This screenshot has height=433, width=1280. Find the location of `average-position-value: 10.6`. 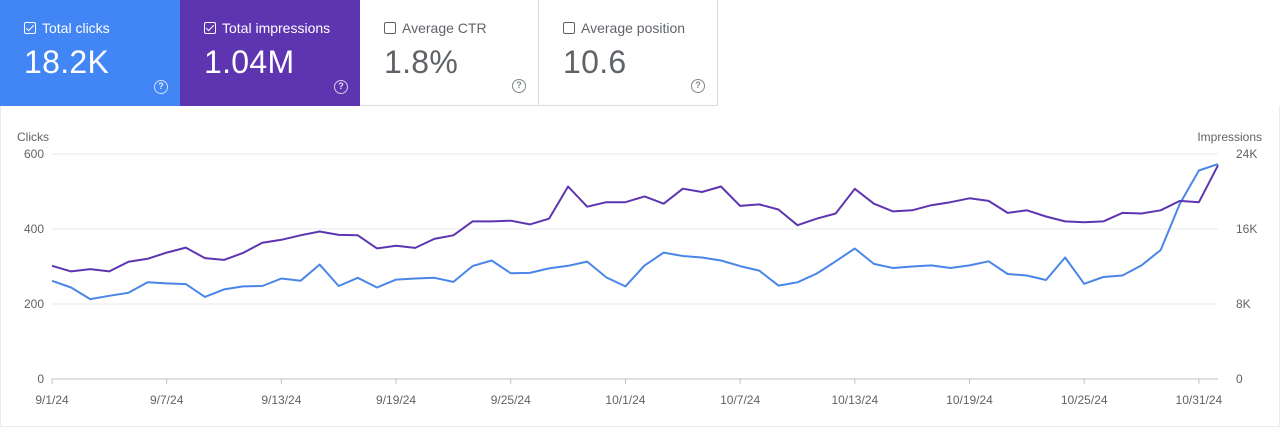

average-position-value: 10.6 is located at coordinates (595, 62).